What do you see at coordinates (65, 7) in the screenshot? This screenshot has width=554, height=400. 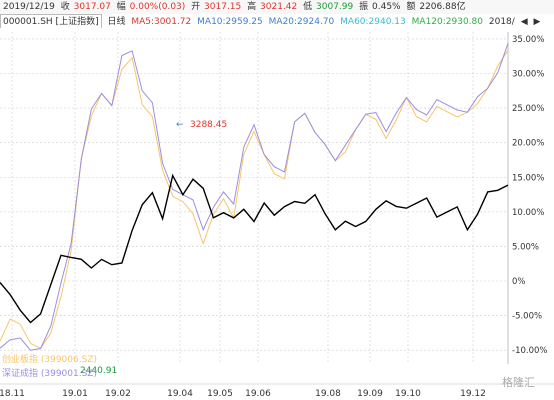 I see `close-label: 收` at bounding box center [65, 7].